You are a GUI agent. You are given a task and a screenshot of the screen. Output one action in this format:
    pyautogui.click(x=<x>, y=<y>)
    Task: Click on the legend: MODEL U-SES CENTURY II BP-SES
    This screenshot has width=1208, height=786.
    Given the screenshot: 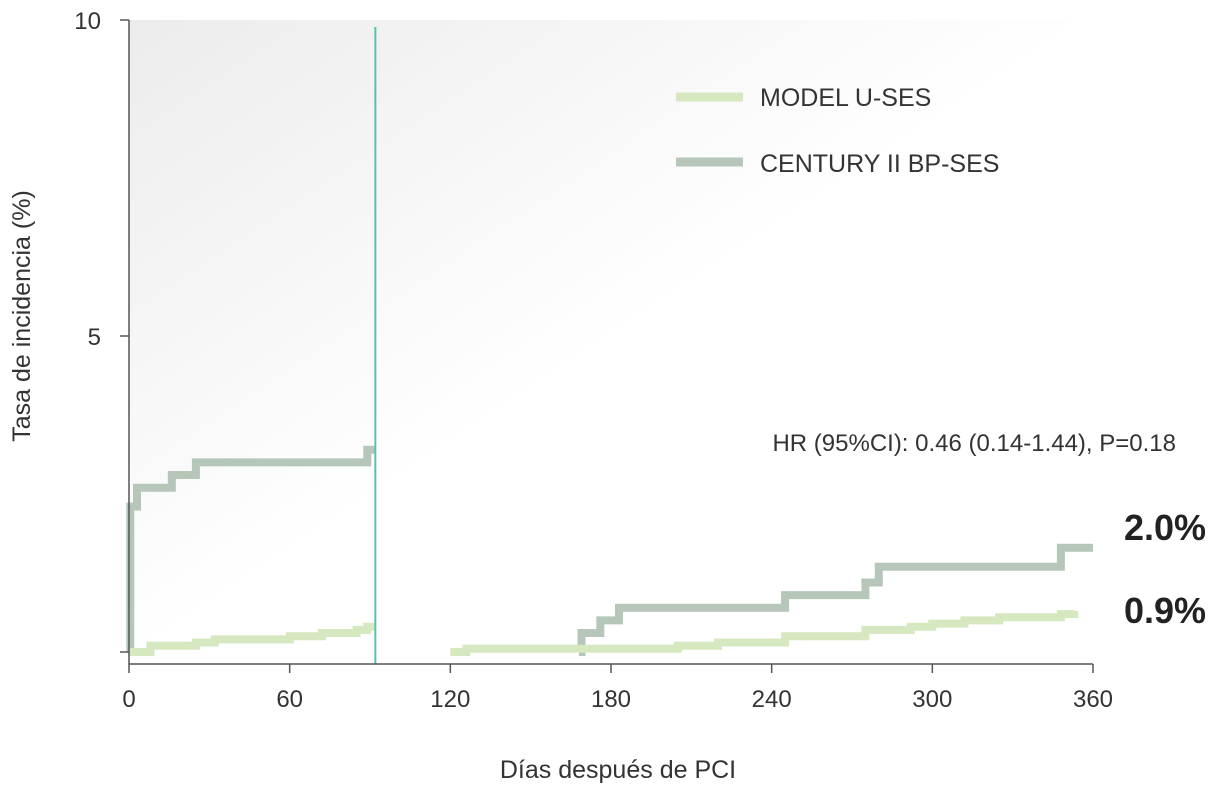 What is the action you would take?
    pyautogui.click(x=837, y=131)
    